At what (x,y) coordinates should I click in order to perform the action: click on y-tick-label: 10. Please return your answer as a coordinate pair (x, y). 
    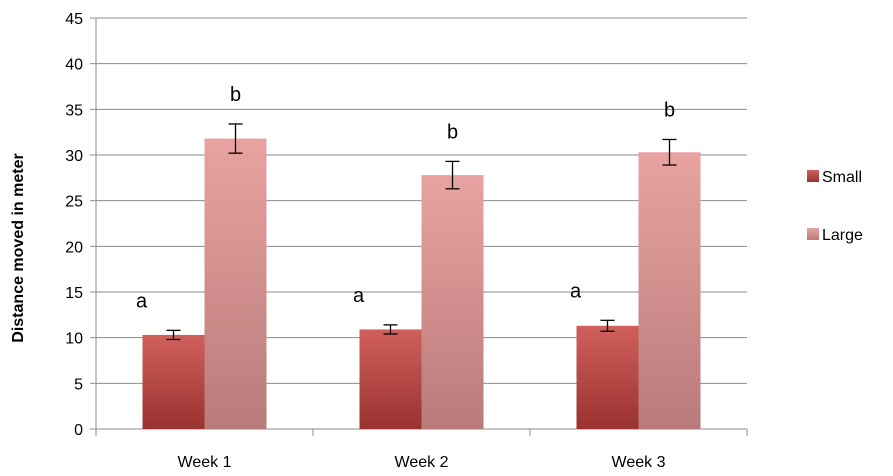
    Looking at the image, I should click on (74, 339).